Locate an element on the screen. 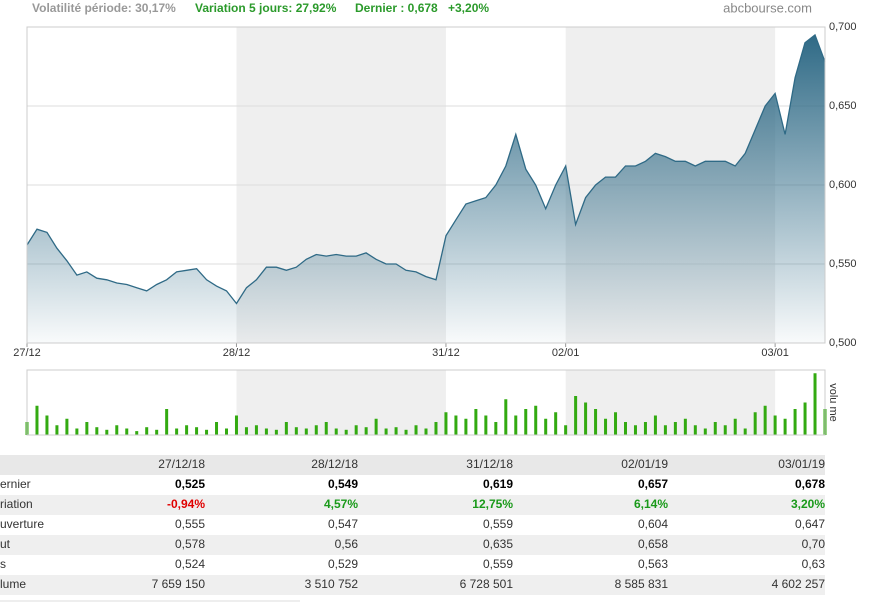  row-label: lume is located at coordinates (13, 584).